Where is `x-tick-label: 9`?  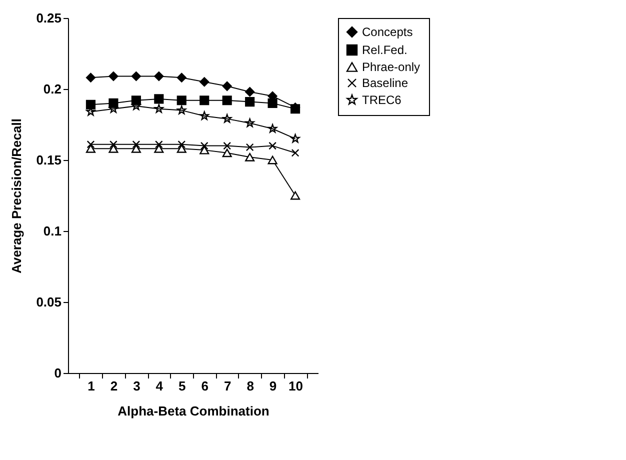 x-tick-label: 9 is located at coordinates (273, 386).